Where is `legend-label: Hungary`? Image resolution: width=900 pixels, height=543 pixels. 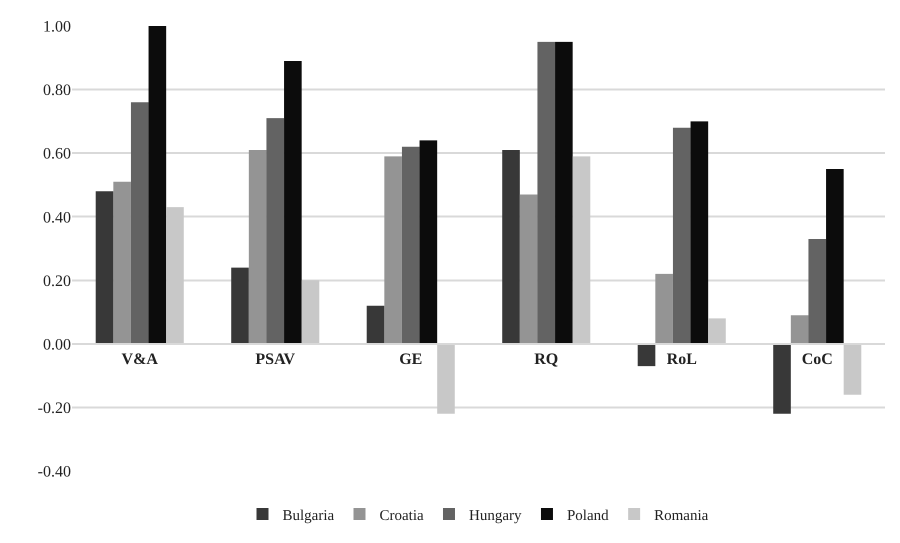 legend-label: Hungary is located at coordinates (495, 516).